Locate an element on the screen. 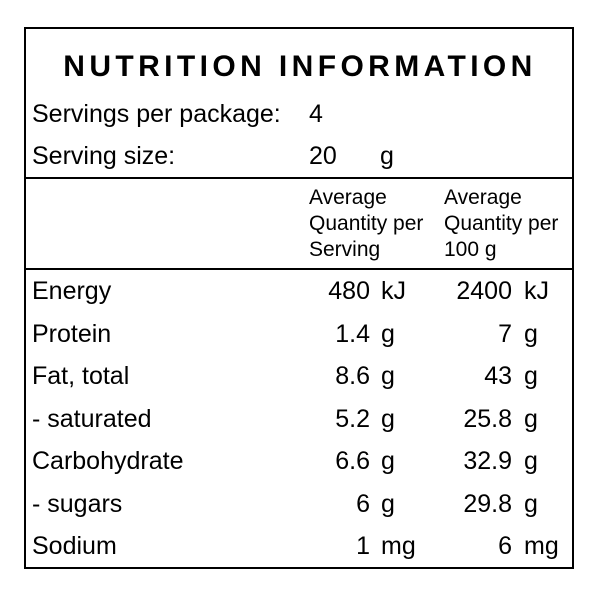 This screenshot has height=600, width=600. serving-size-label: Serving size: is located at coordinates (104, 156).